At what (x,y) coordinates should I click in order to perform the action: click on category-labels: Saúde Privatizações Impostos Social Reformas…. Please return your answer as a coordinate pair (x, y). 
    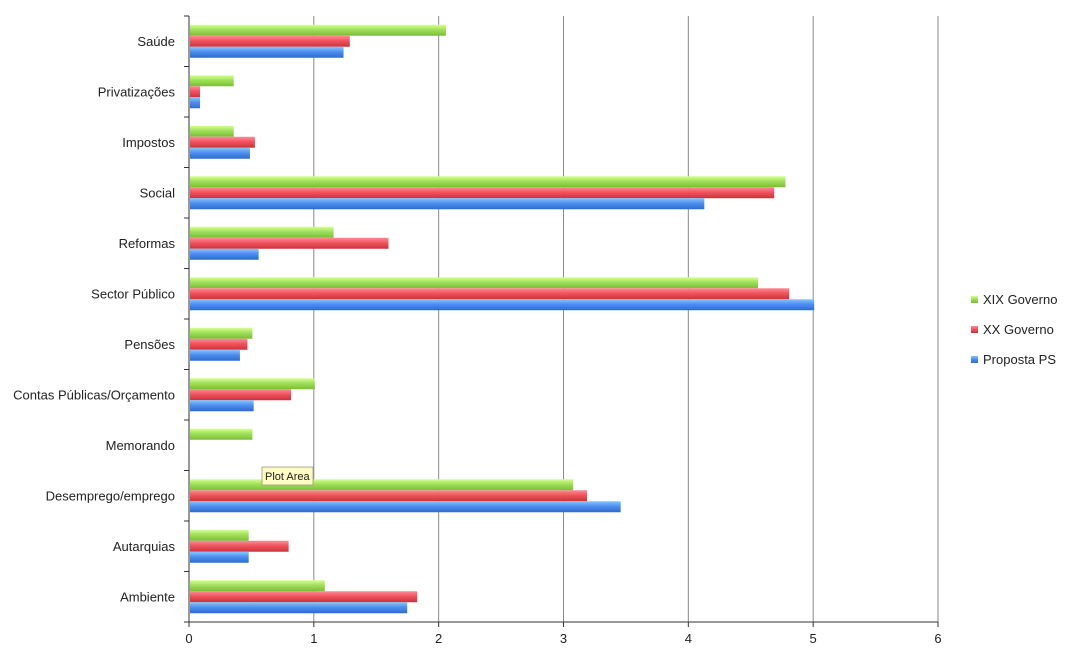
    Looking at the image, I should click on (94, 319).